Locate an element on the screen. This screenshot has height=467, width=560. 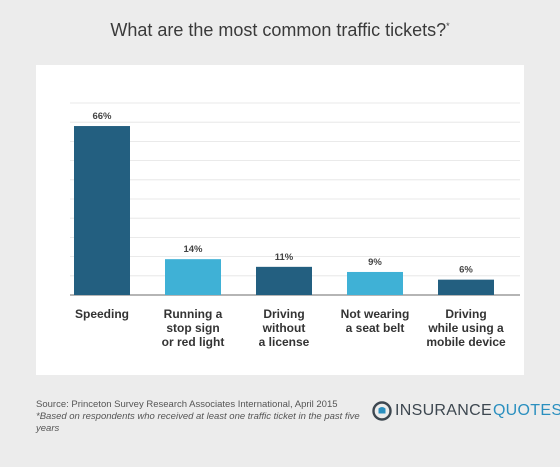
bar-value-label: 66% is located at coordinates (102, 116).